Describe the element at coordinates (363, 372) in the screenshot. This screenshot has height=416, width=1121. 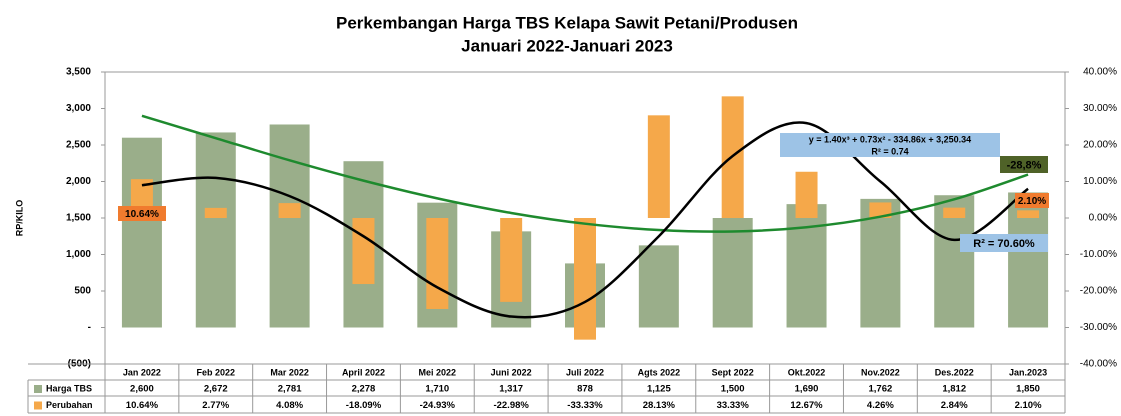
I see `x-tick-label: April 2022` at that location.